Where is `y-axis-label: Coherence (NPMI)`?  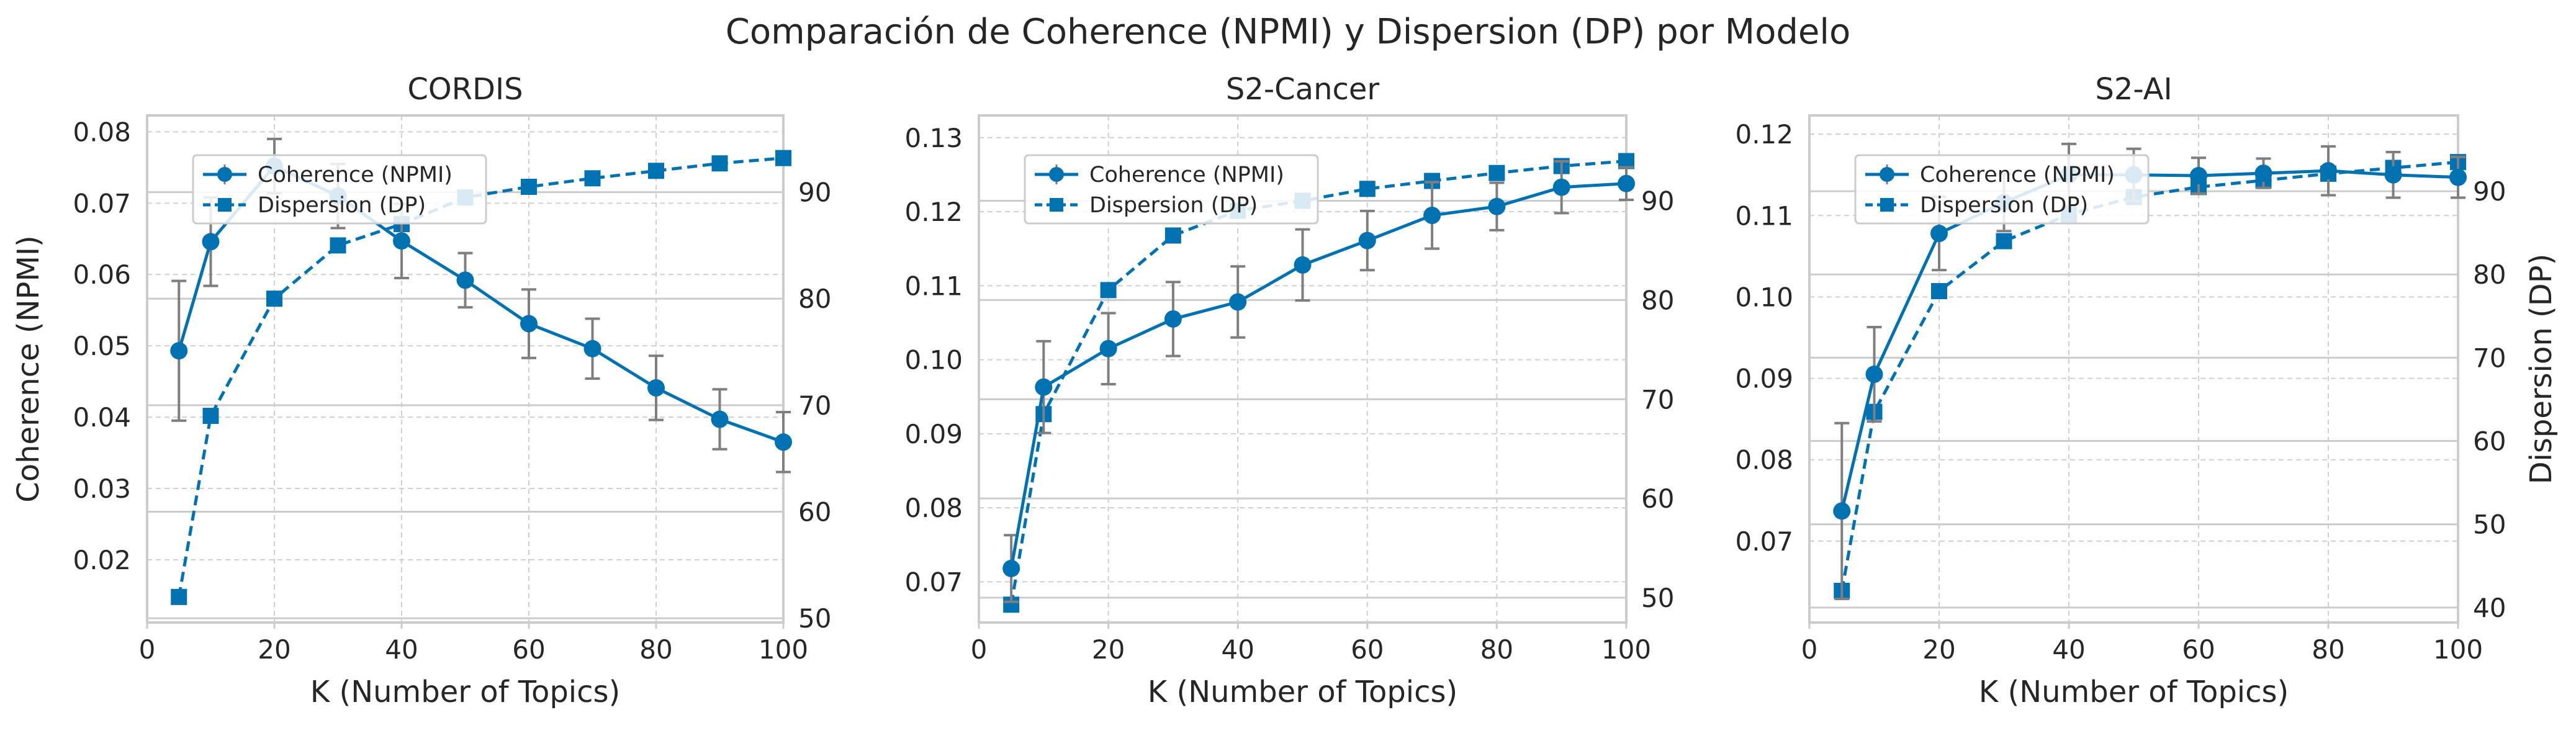 y-axis-label: Coherence (NPMI) is located at coordinates (28, 369).